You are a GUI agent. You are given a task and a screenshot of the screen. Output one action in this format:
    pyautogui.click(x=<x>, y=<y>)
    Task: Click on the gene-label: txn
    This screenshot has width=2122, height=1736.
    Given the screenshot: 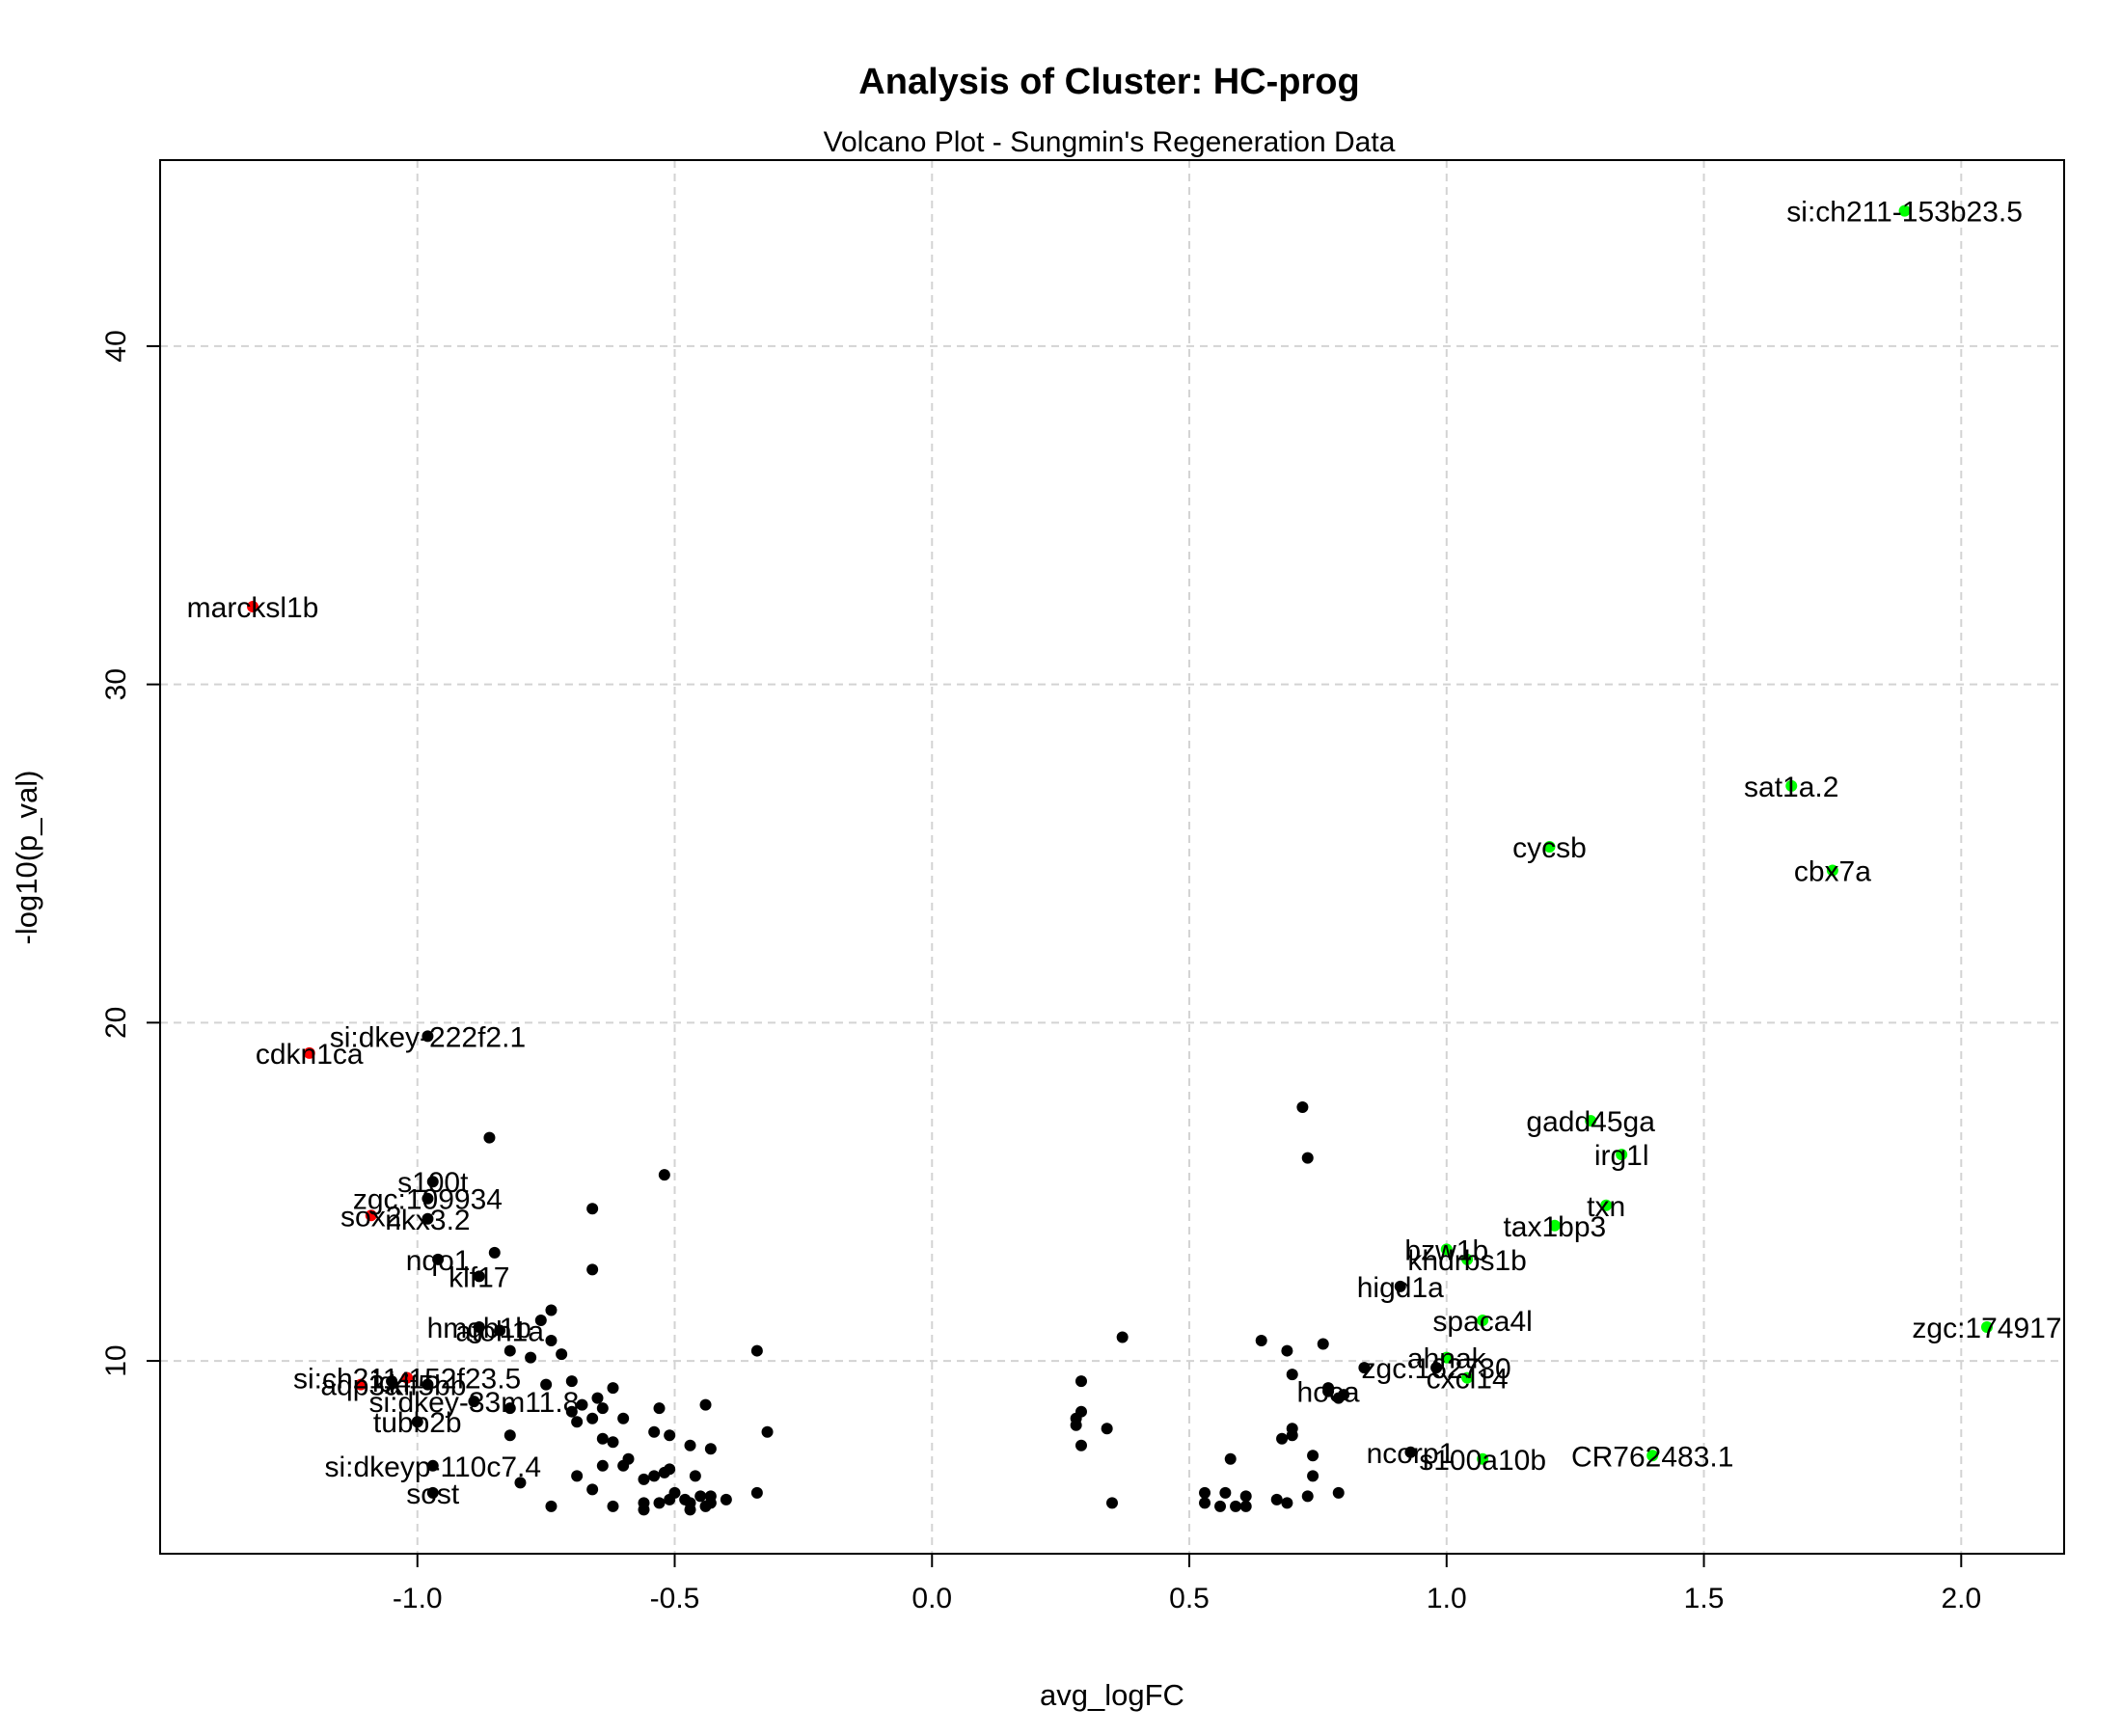 What is the action you would take?
    pyautogui.click(x=1606, y=1207)
    